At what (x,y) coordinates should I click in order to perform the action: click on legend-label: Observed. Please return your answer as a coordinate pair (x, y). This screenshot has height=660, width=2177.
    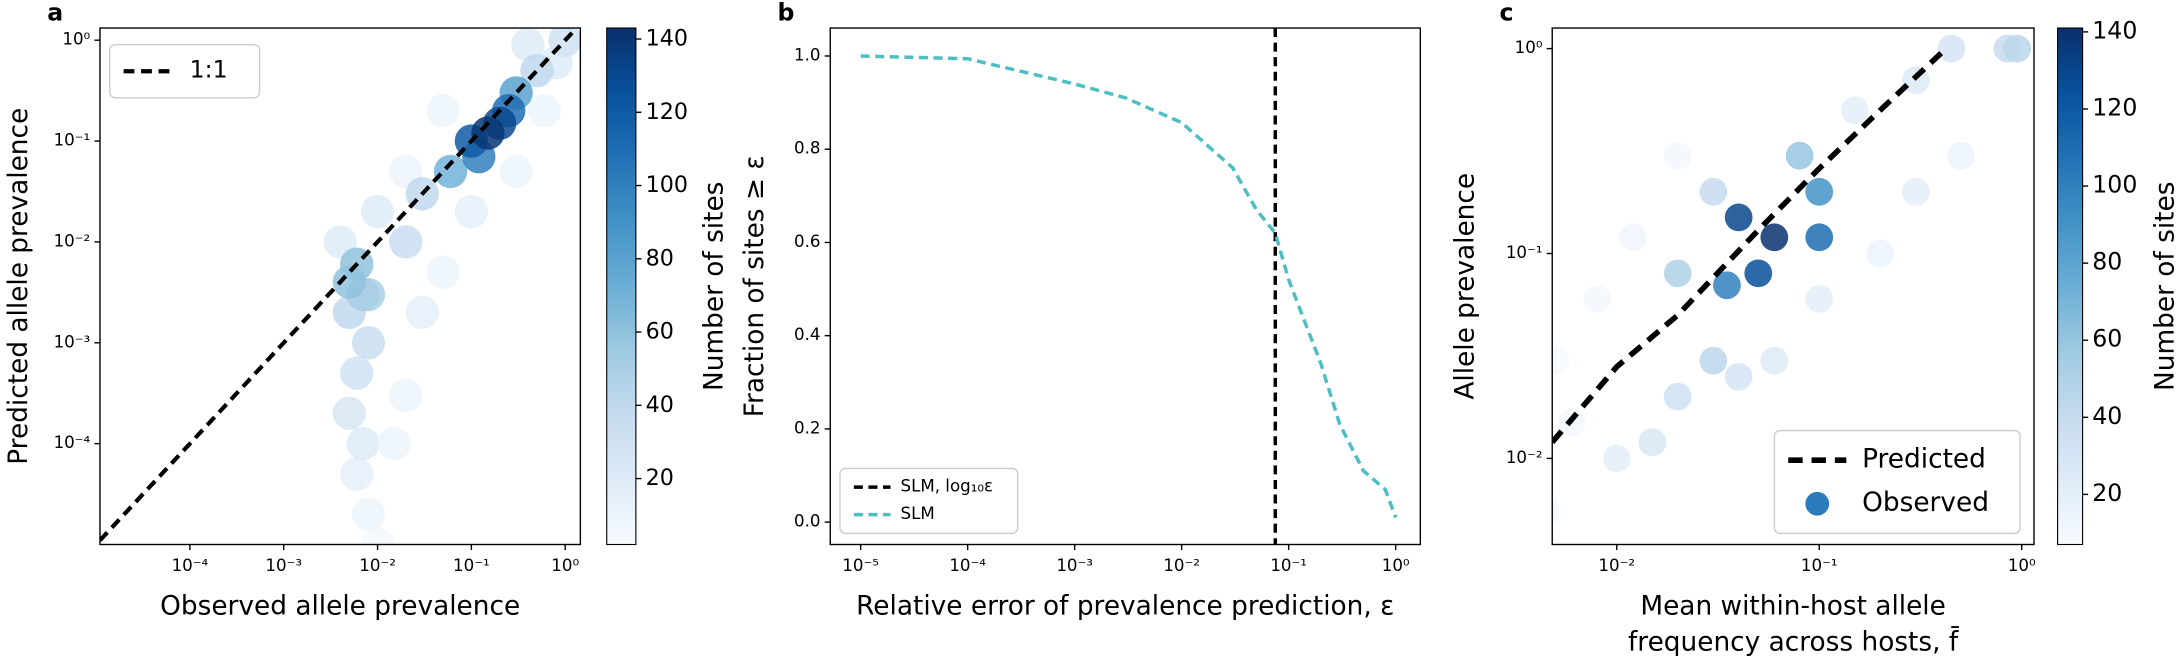
    Looking at the image, I should click on (1925, 503).